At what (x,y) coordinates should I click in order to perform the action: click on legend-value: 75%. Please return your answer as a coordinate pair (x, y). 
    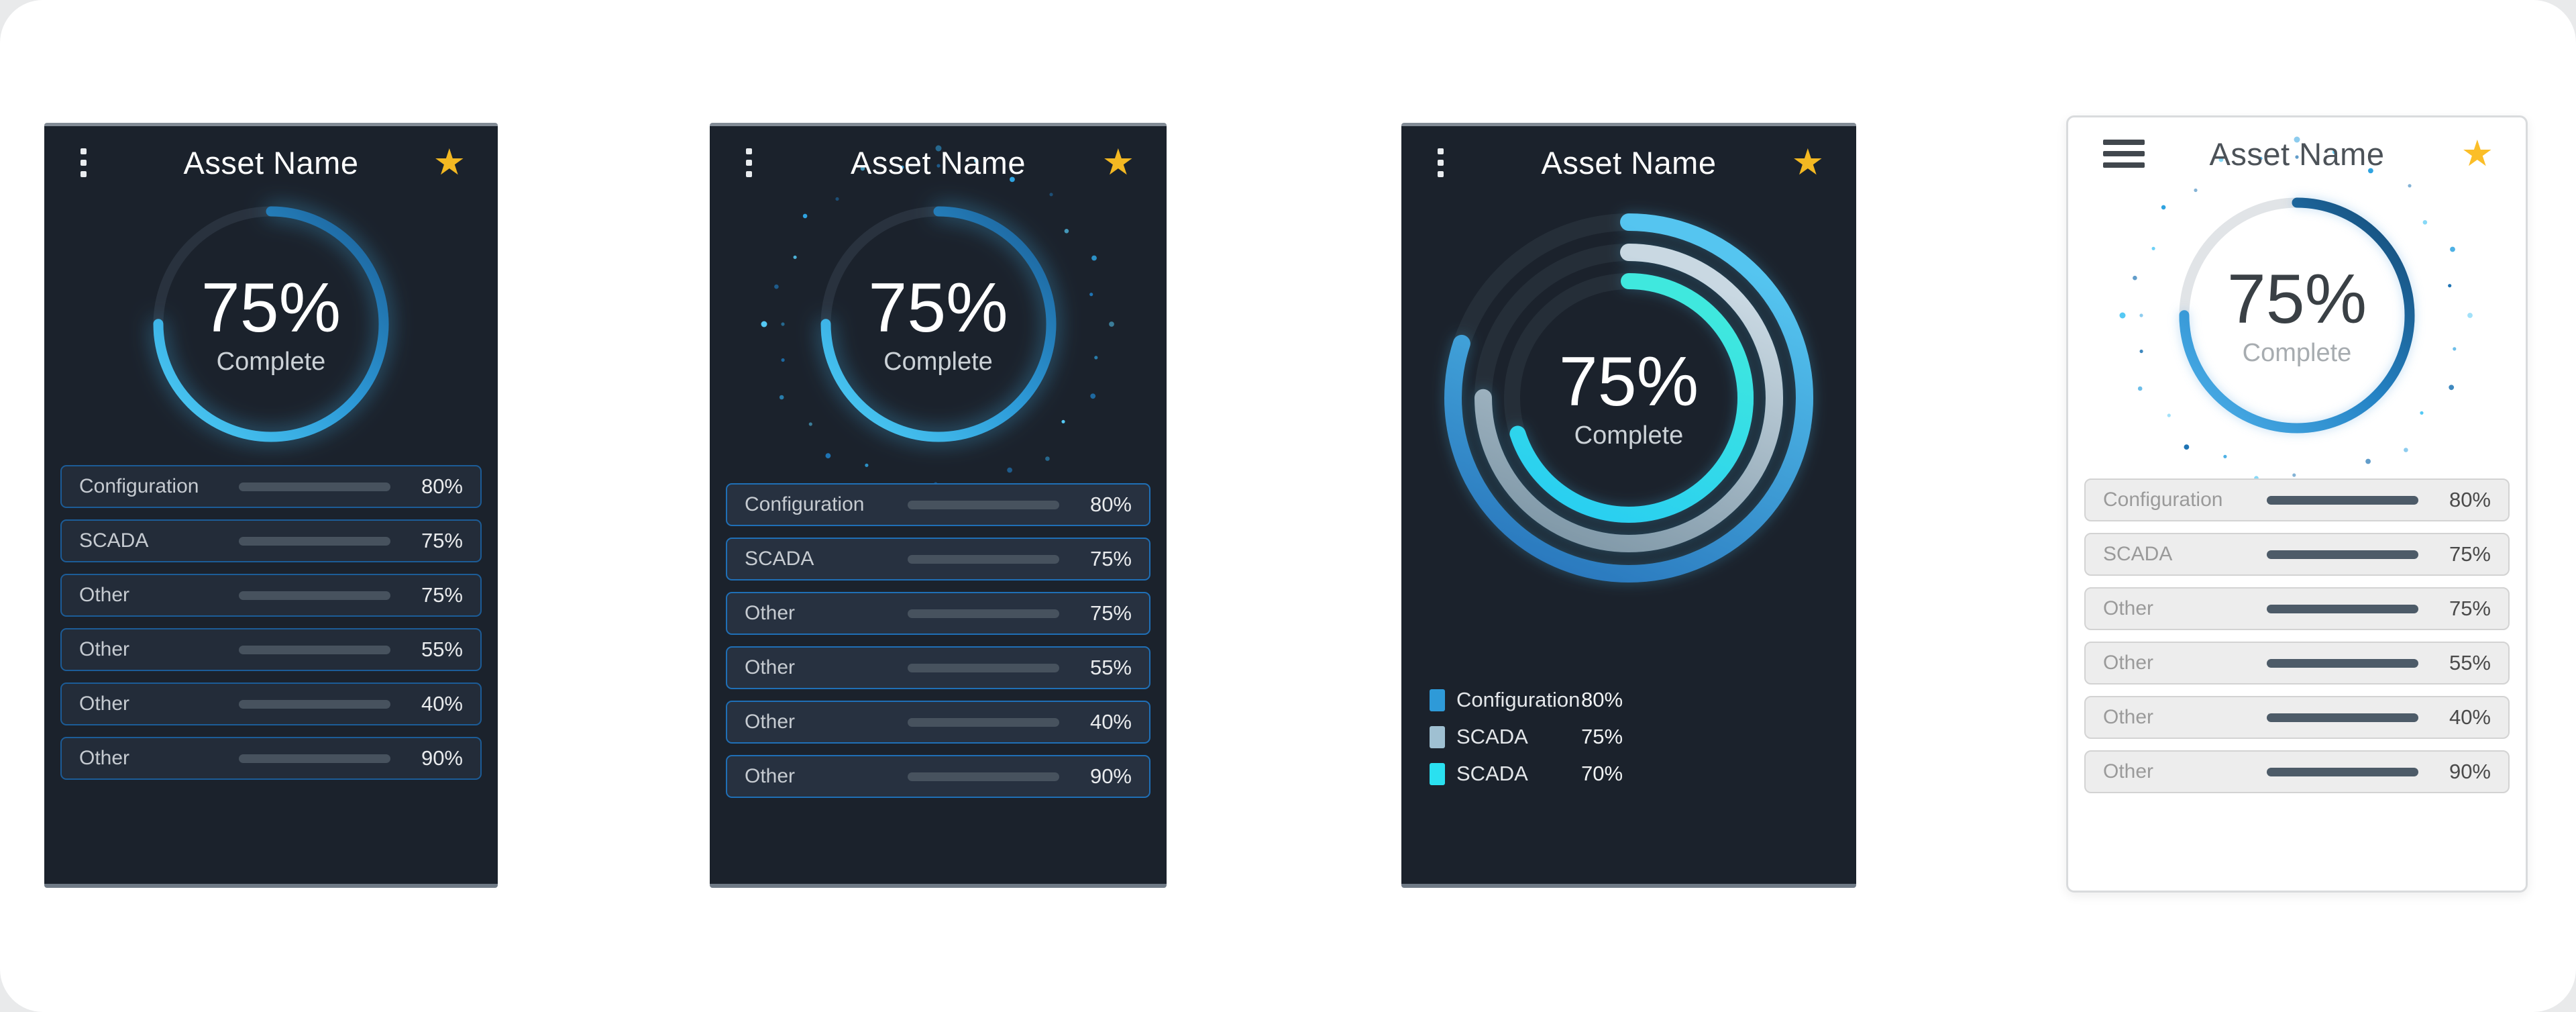
    Looking at the image, I should click on (1602, 736).